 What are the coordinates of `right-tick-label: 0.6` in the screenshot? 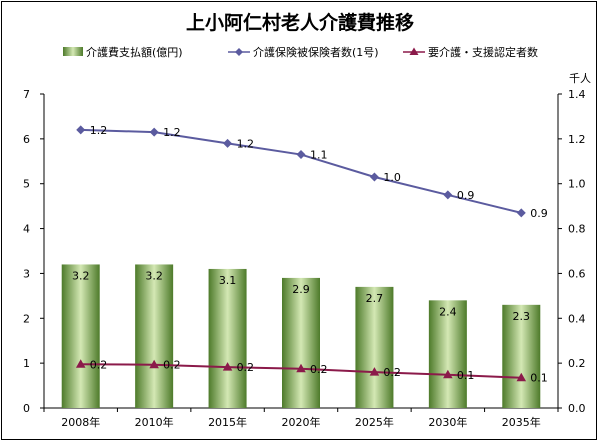 It's located at (577, 273).